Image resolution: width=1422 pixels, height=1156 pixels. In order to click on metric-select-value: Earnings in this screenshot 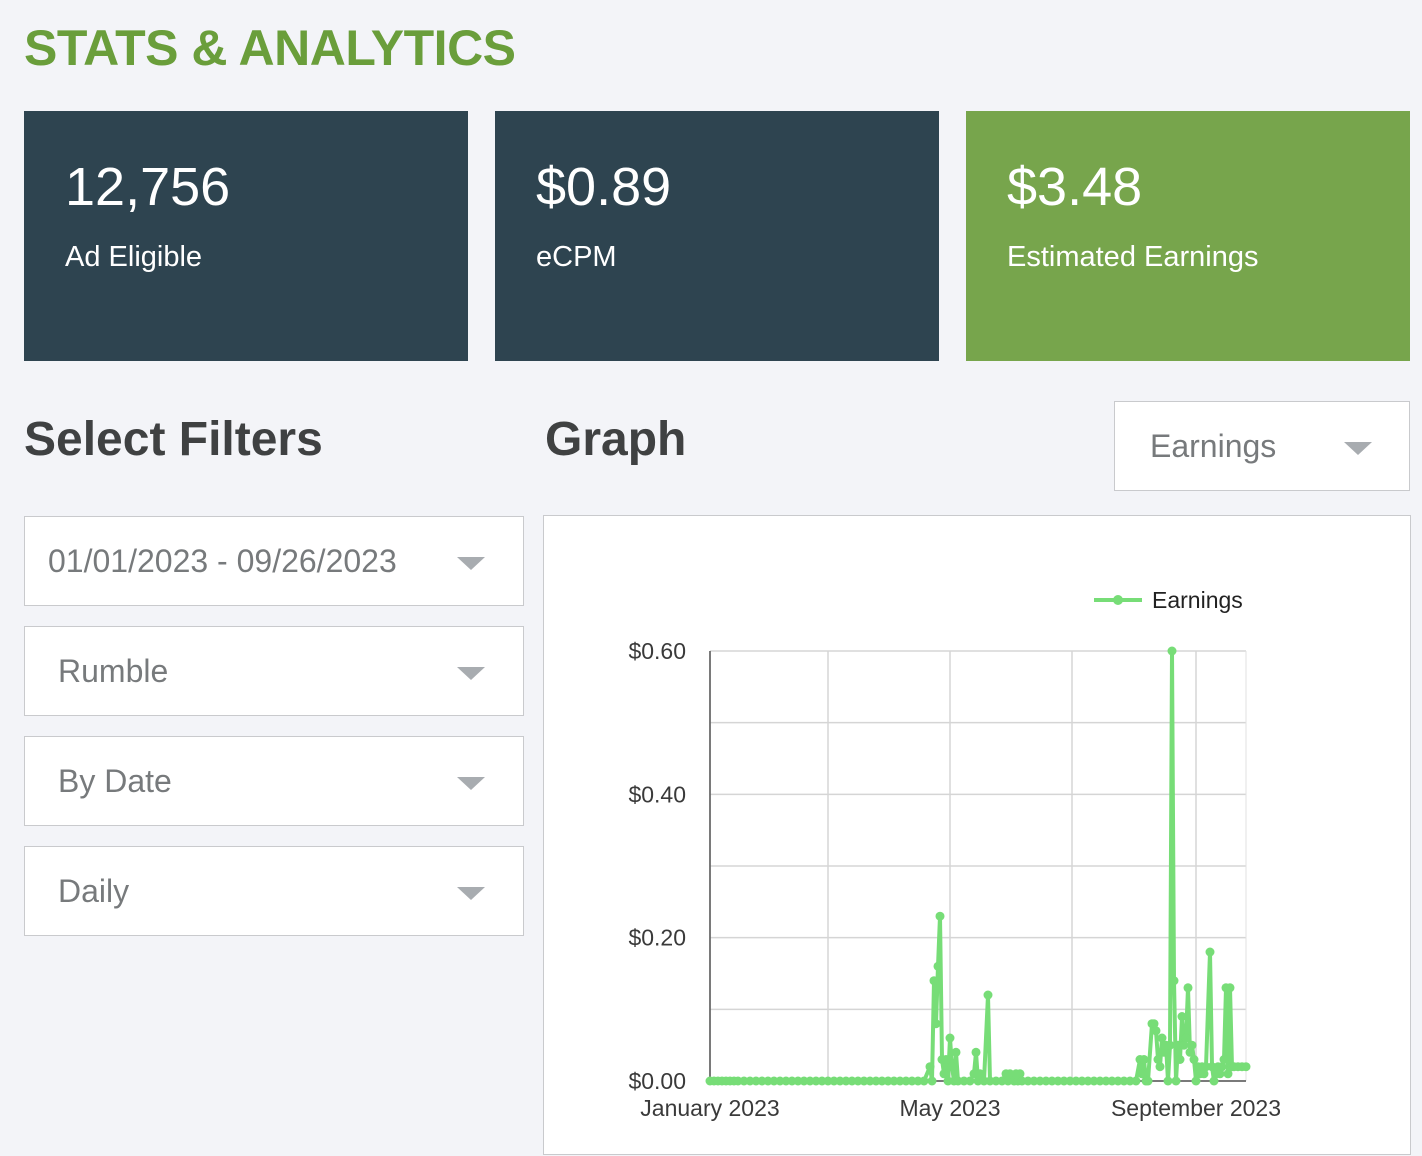, I will do `click(1213, 445)`.